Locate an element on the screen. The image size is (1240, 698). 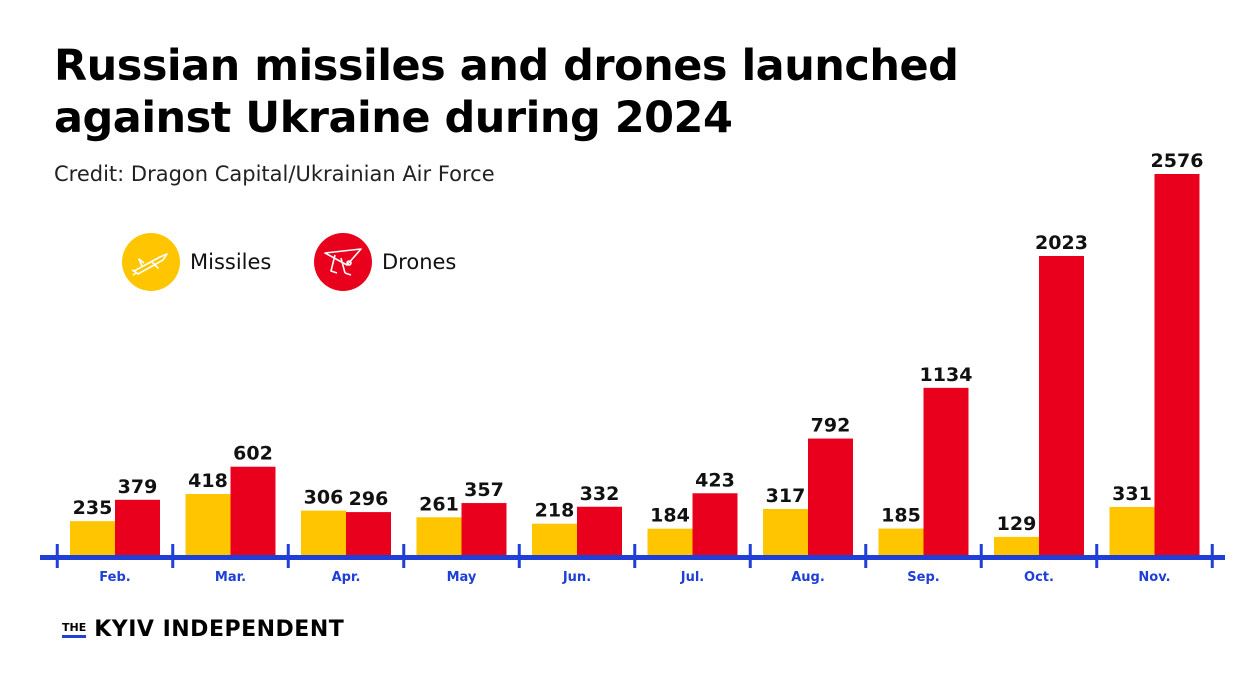
x-tick-label-3: May is located at coordinates (462, 577).